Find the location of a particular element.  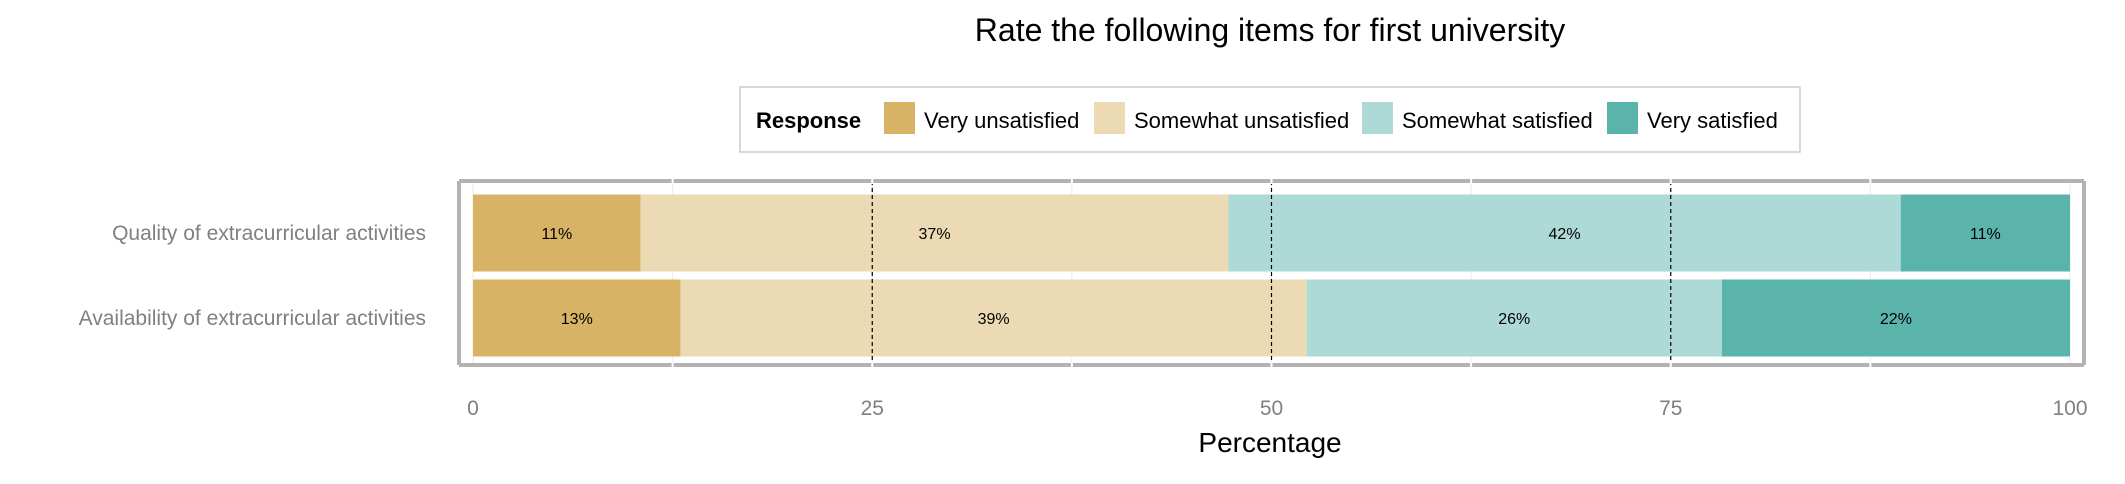

bar-value-label: 13% is located at coordinates (577, 319).